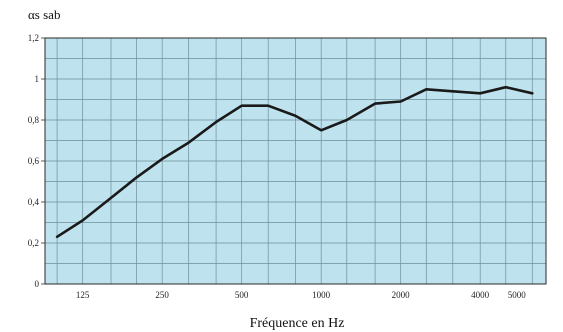 The image size is (563, 332). What do you see at coordinates (33, 38) in the screenshot?
I see `y-tick-label: 1,2` at bounding box center [33, 38].